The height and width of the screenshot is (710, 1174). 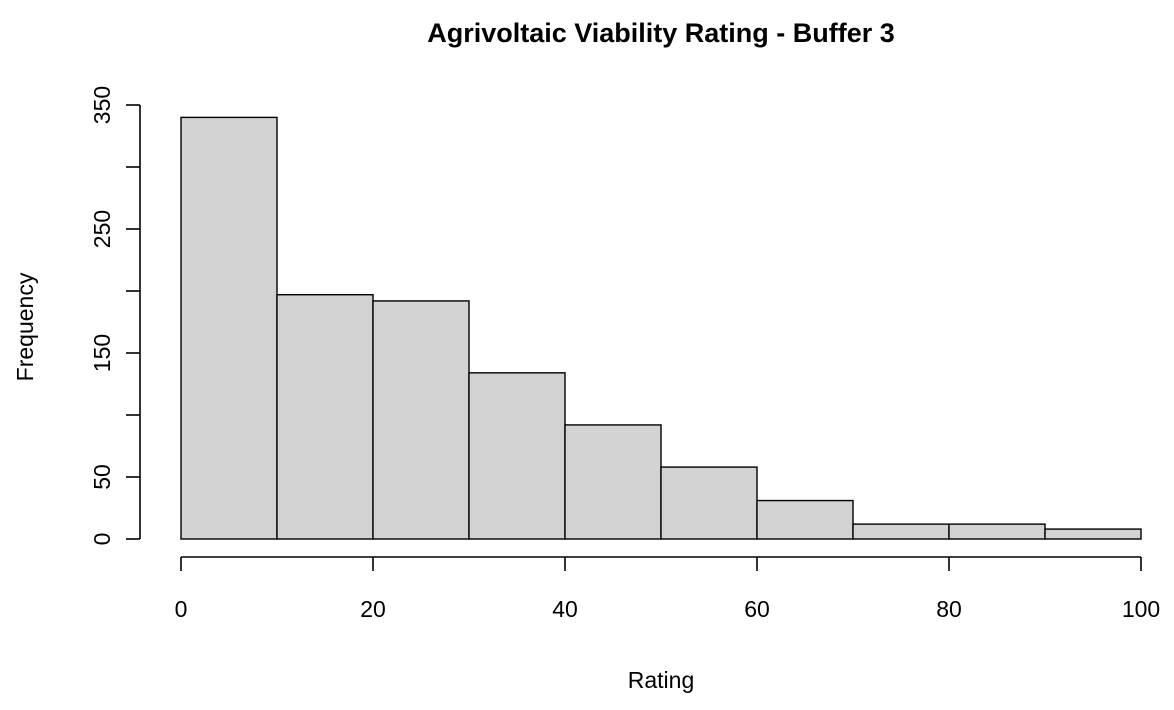 What do you see at coordinates (667, 589) in the screenshot?
I see `x-axis: 0 20 40 60 80 100` at bounding box center [667, 589].